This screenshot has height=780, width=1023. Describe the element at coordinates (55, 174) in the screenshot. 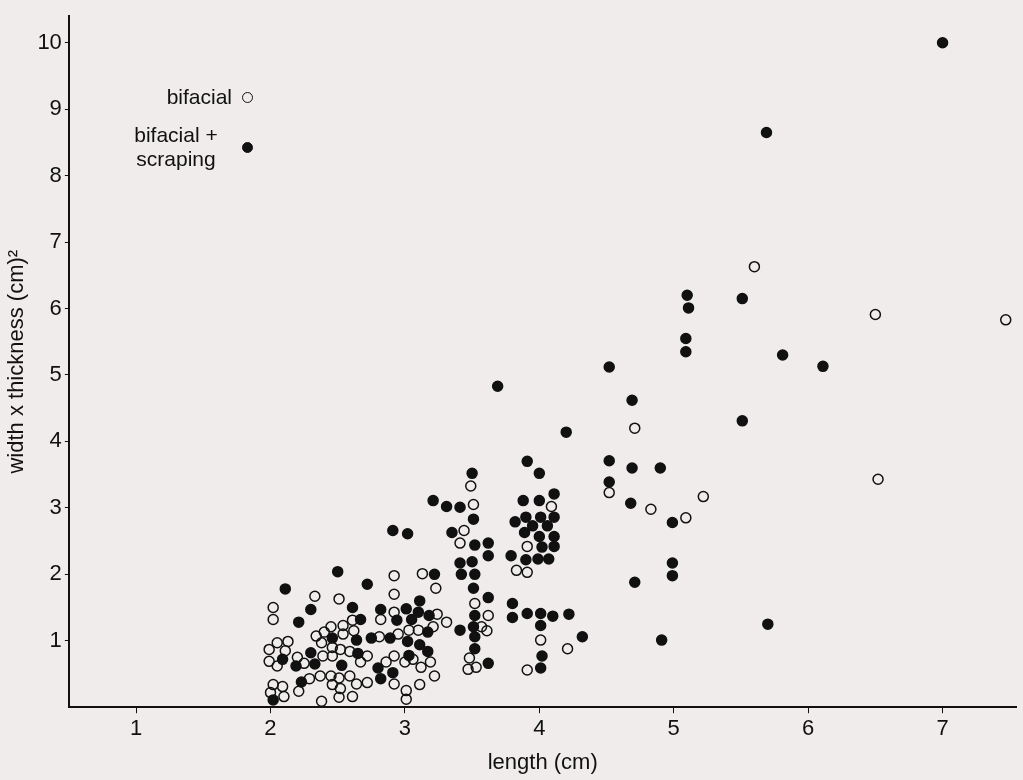

I see `y-tick-label: 8` at that location.